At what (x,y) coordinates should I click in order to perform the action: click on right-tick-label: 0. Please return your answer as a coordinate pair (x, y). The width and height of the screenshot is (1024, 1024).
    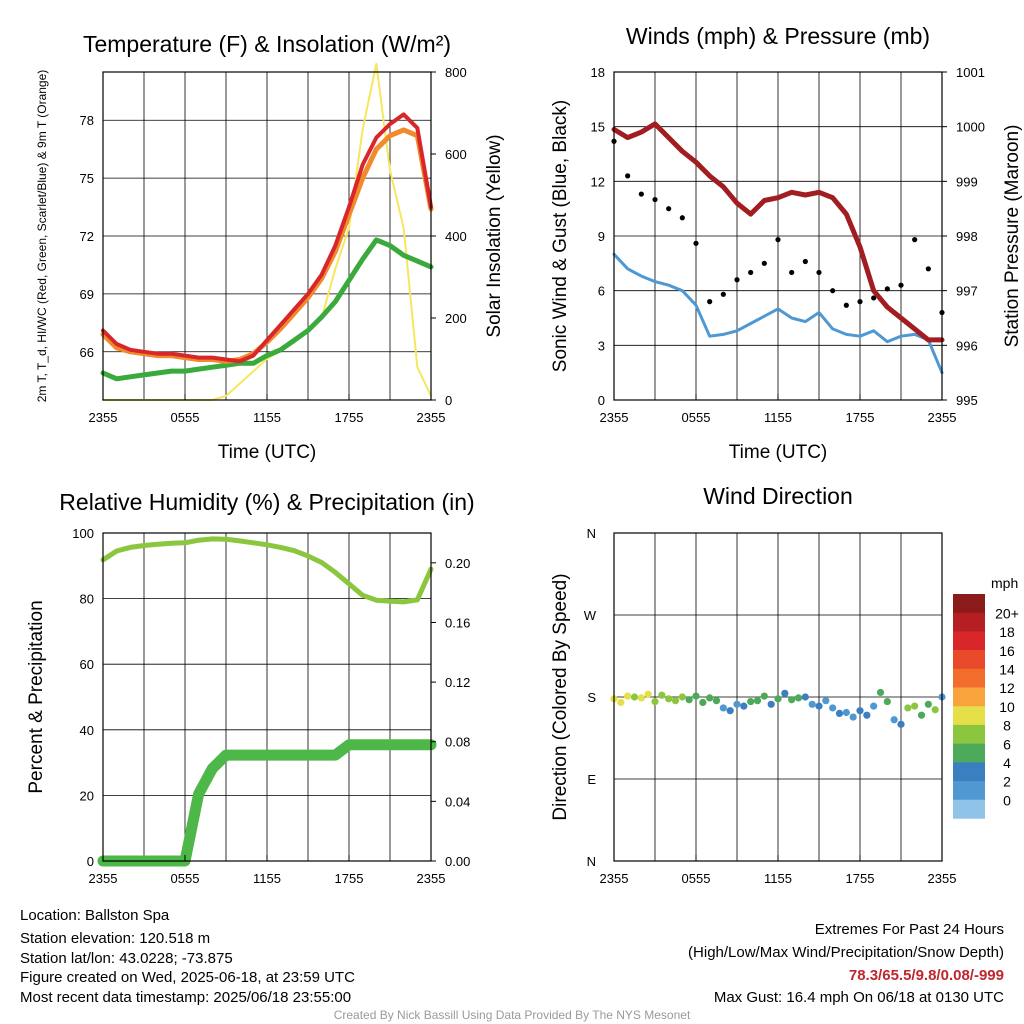
    Looking at the image, I should click on (448, 400).